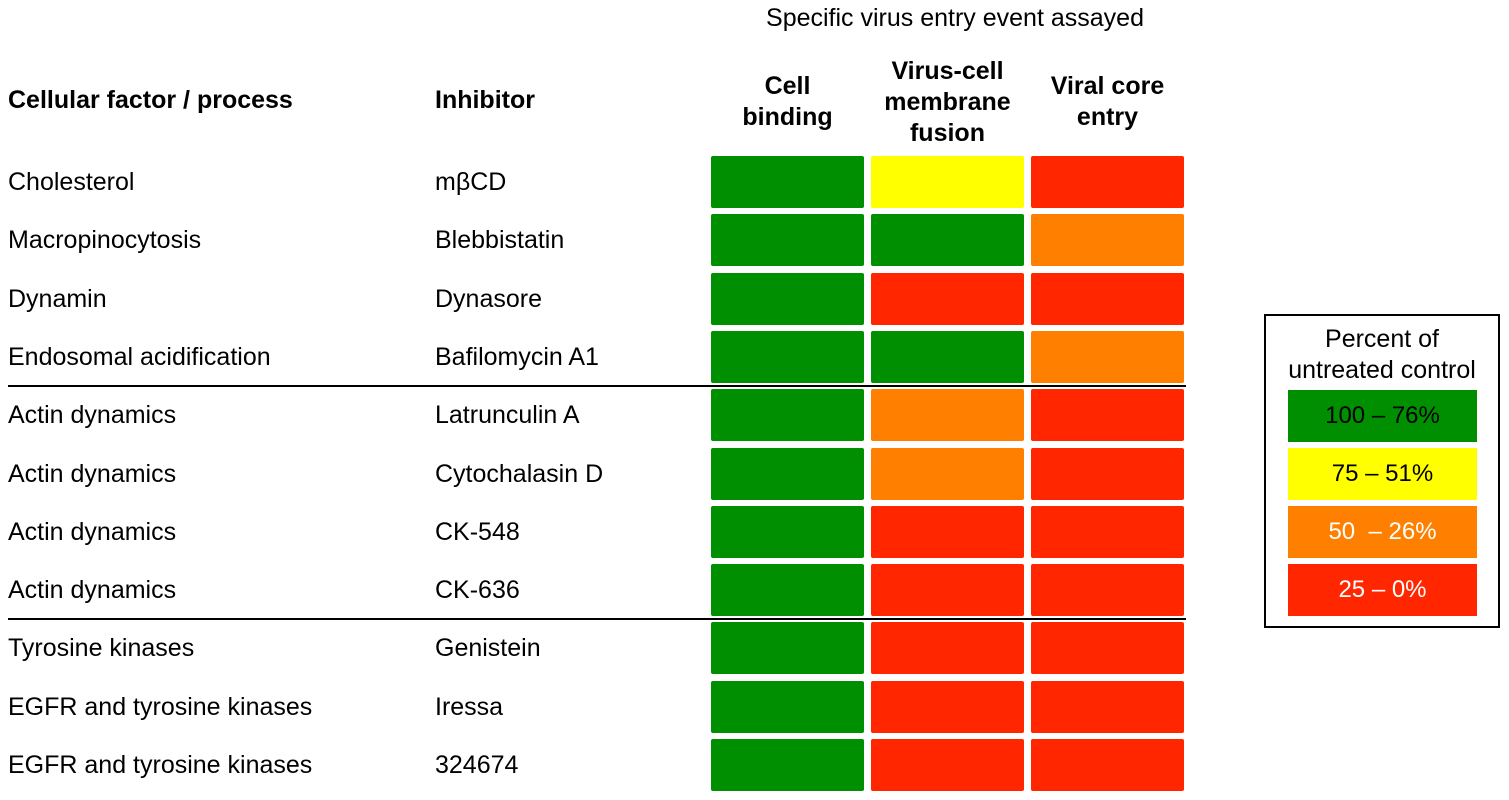  I want to click on row-factor-label: Macropinocytosis, so click(105, 240).